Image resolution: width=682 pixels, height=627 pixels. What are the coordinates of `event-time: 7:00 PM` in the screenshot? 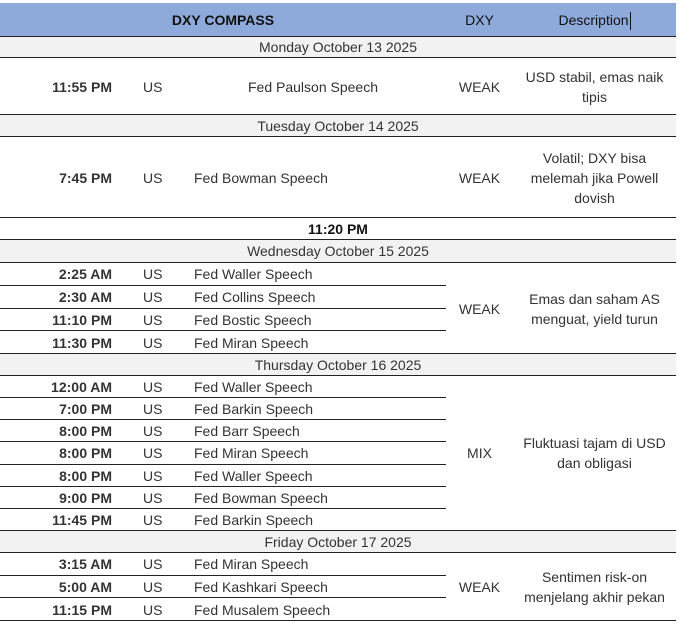 It's located at (85, 409).